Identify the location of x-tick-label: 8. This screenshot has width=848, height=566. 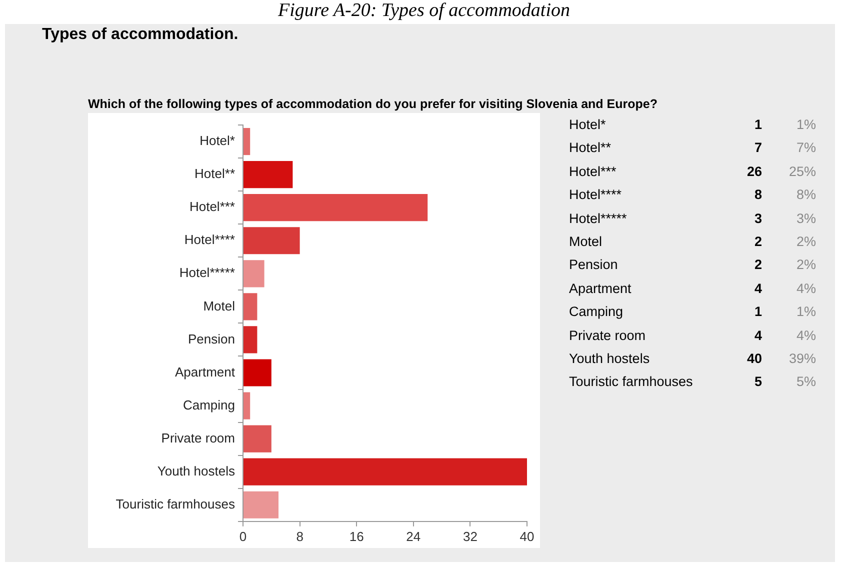
(300, 536).